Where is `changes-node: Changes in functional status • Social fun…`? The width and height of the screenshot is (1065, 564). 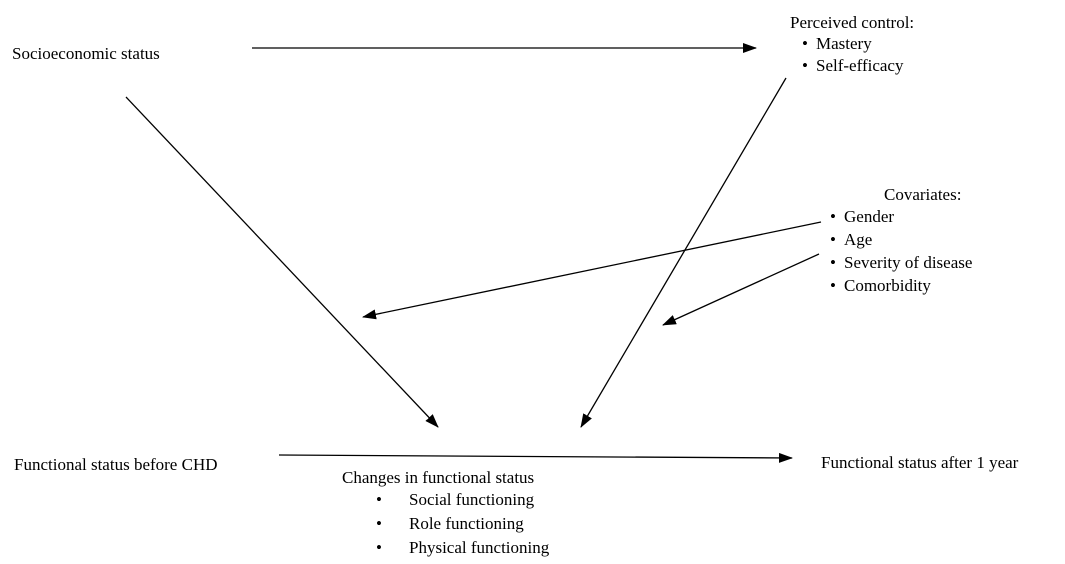
changes-node: Changes in functional status • Social fun… is located at coordinates (445, 513).